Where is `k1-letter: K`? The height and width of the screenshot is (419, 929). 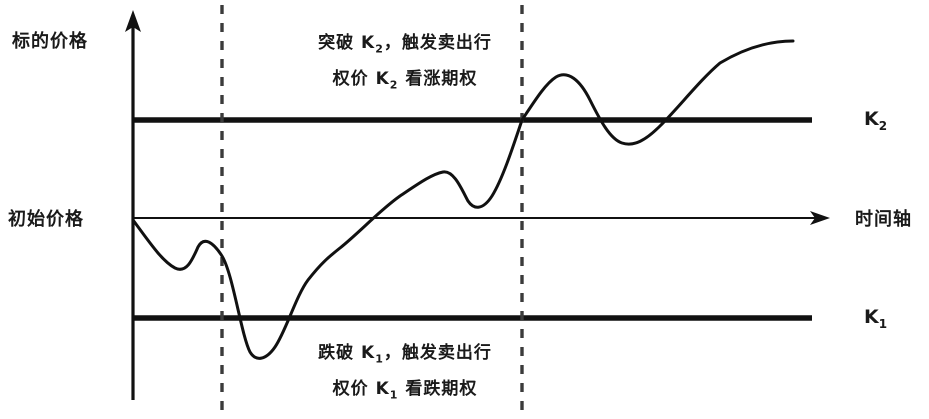 k1-letter: K is located at coordinates (871, 317).